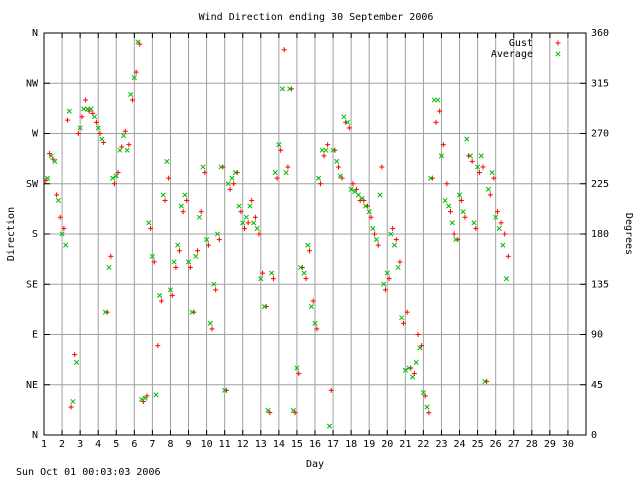 Image resolution: width=640 pixels, height=480 pixels. Describe the element at coordinates (35, 134) in the screenshot. I see `left-tick-label: W` at that location.